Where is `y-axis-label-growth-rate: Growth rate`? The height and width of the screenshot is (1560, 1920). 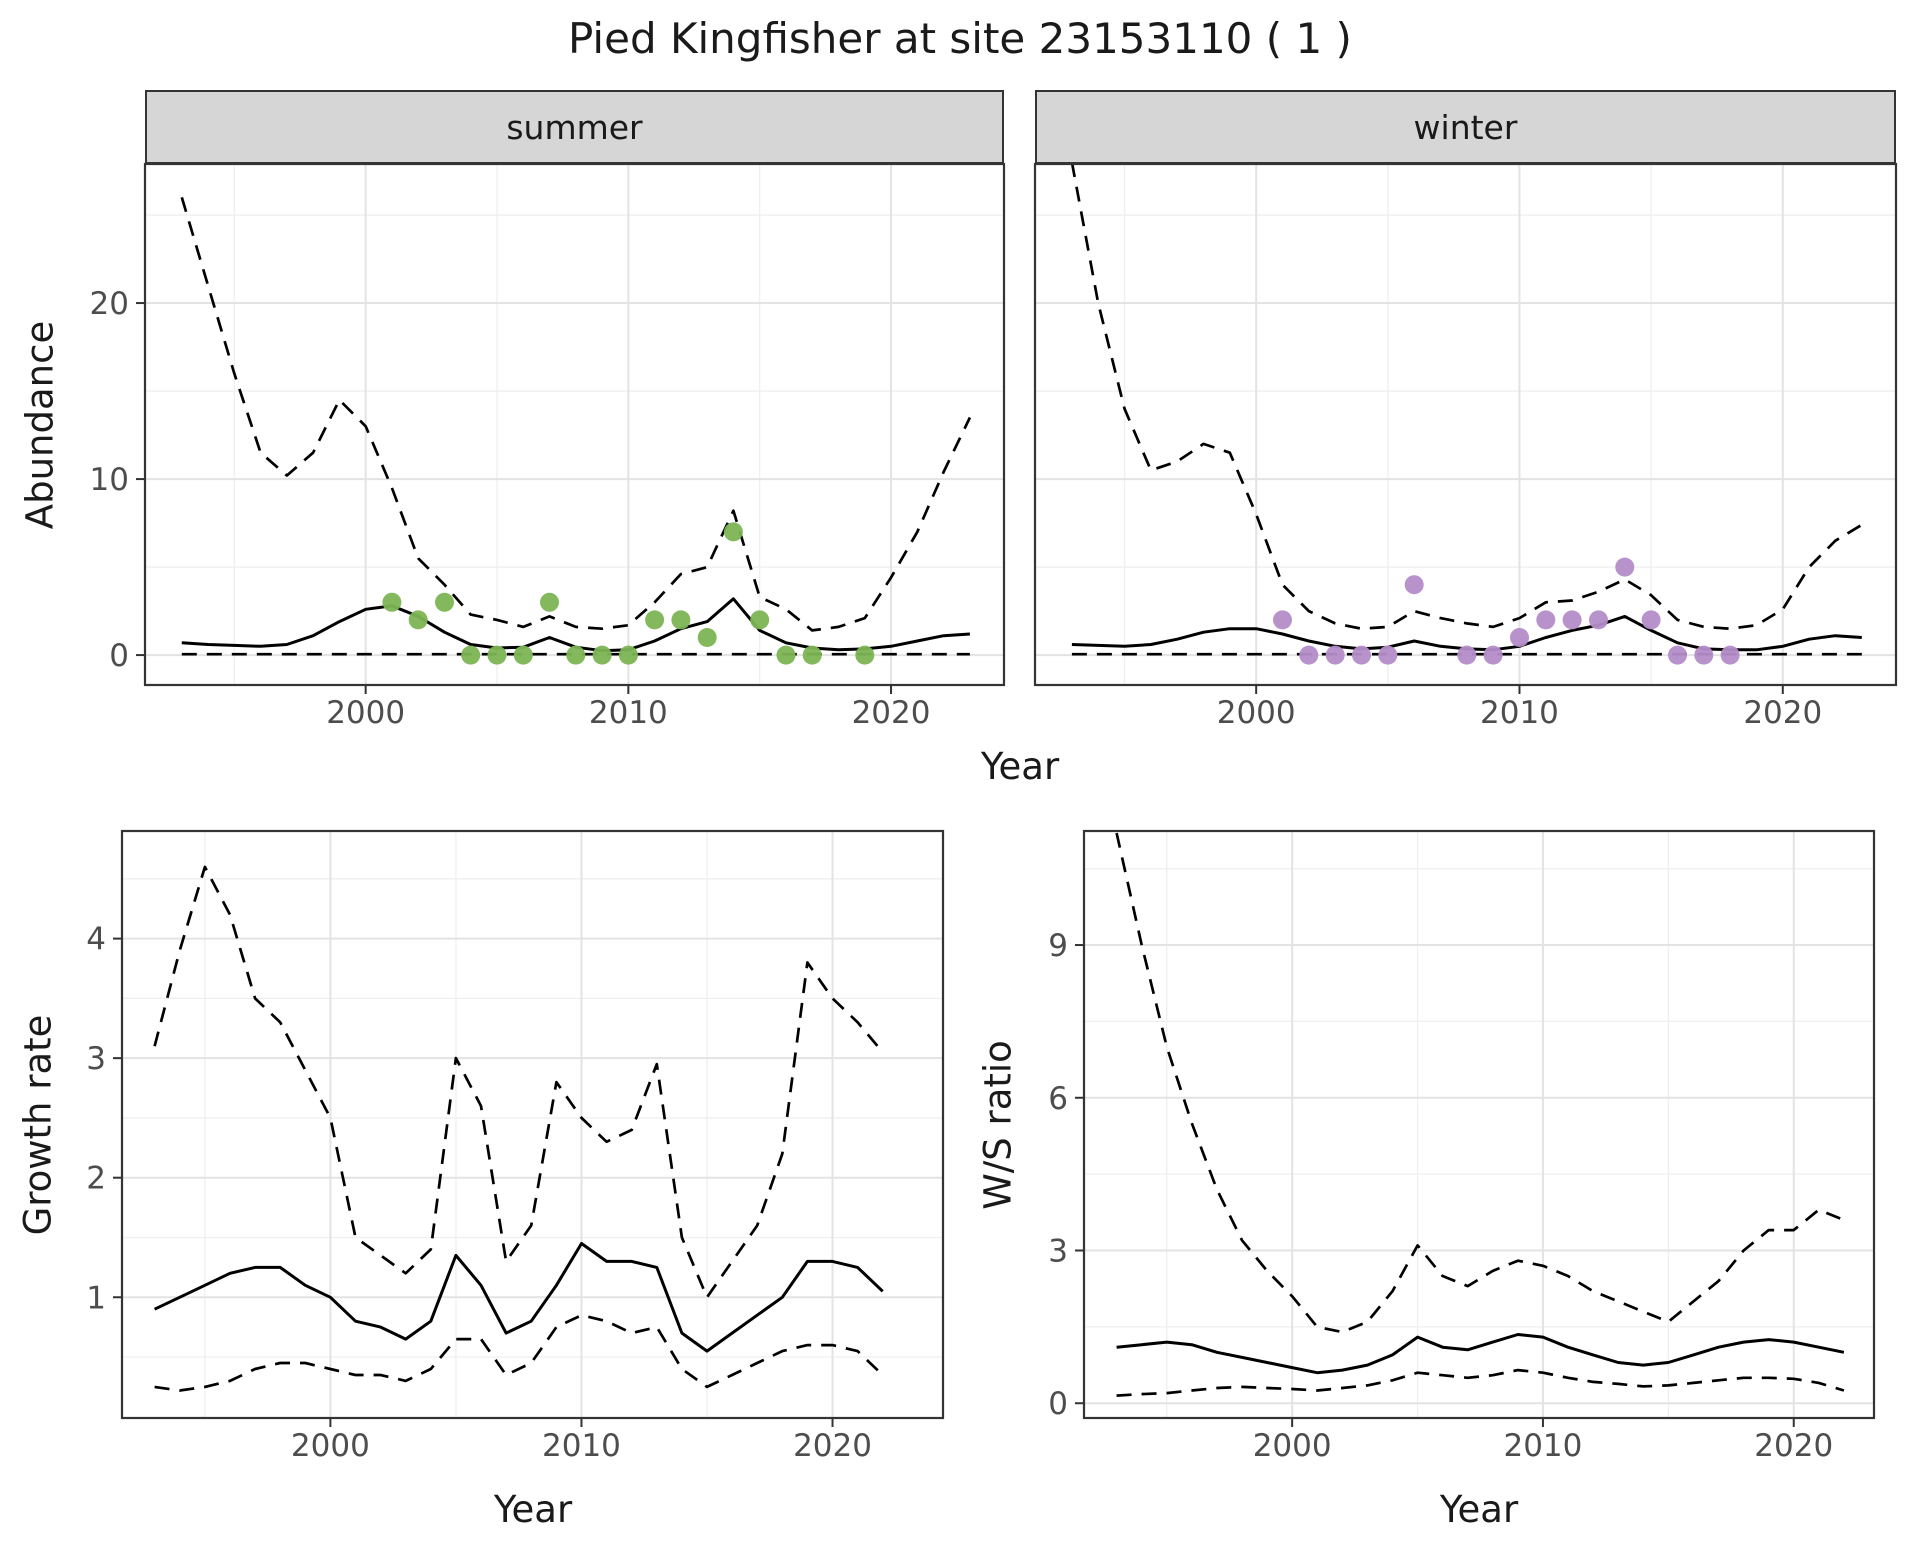
y-axis-label-growth-rate: Growth rate is located at coordinates (38, 1125).